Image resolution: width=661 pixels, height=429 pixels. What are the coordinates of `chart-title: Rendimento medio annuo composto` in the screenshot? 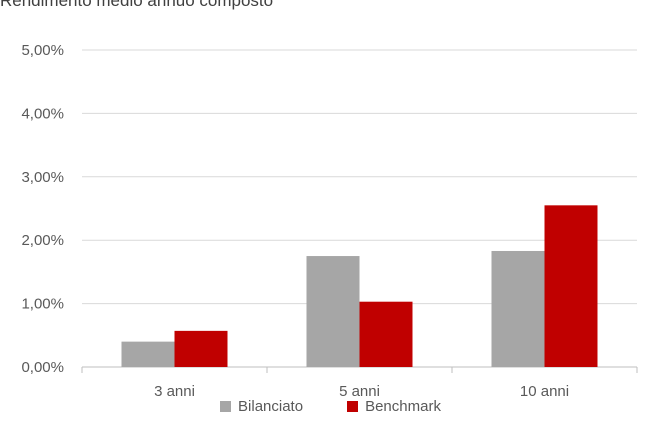 It's located at (137, 5).